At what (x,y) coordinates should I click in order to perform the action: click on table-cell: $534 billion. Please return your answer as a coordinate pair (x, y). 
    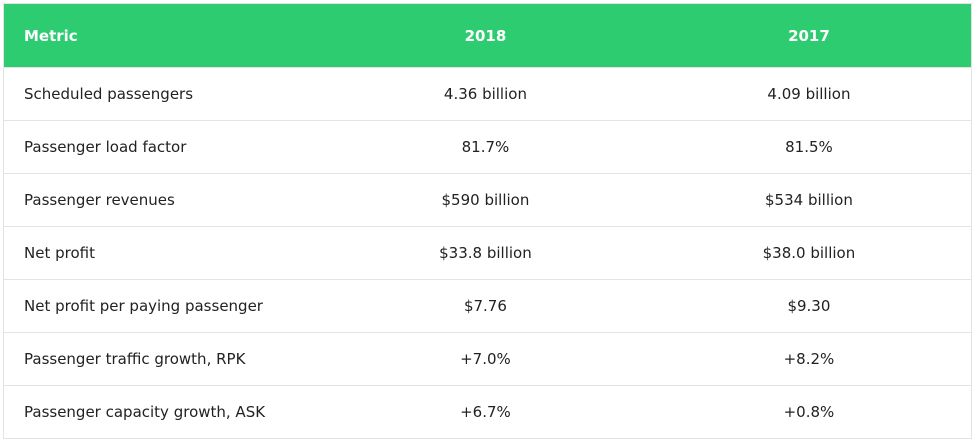
    Looking at the image, I should click on (809, 200).